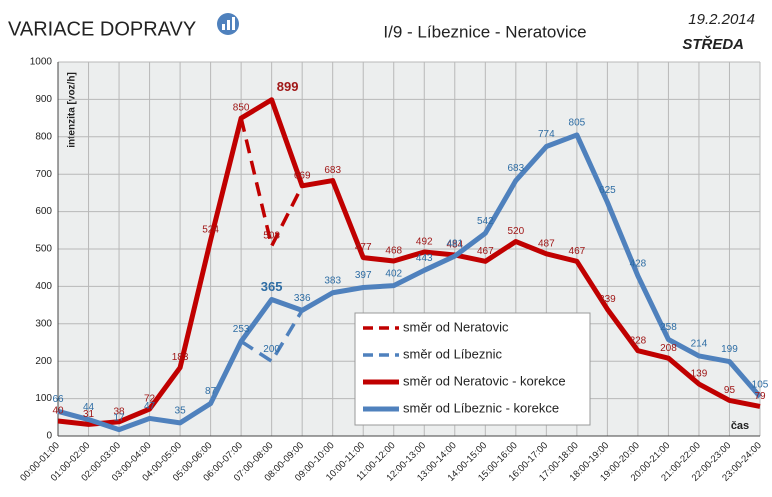 The image size is (772, 497). Describe the element at coordinates (577, 123) in the screenshot. I see `data-label: 805` at that location.